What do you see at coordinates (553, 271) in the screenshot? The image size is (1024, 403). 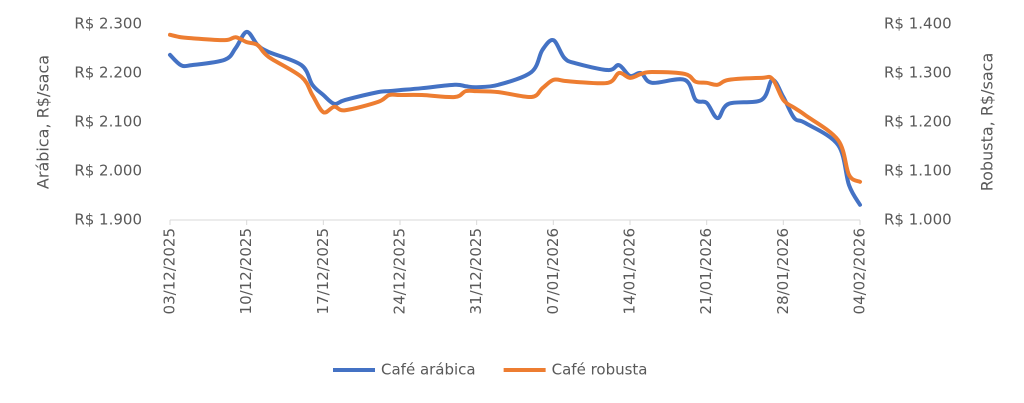 I see `x-tick-label: 07/01/2026` at bounding box center [553, 271].